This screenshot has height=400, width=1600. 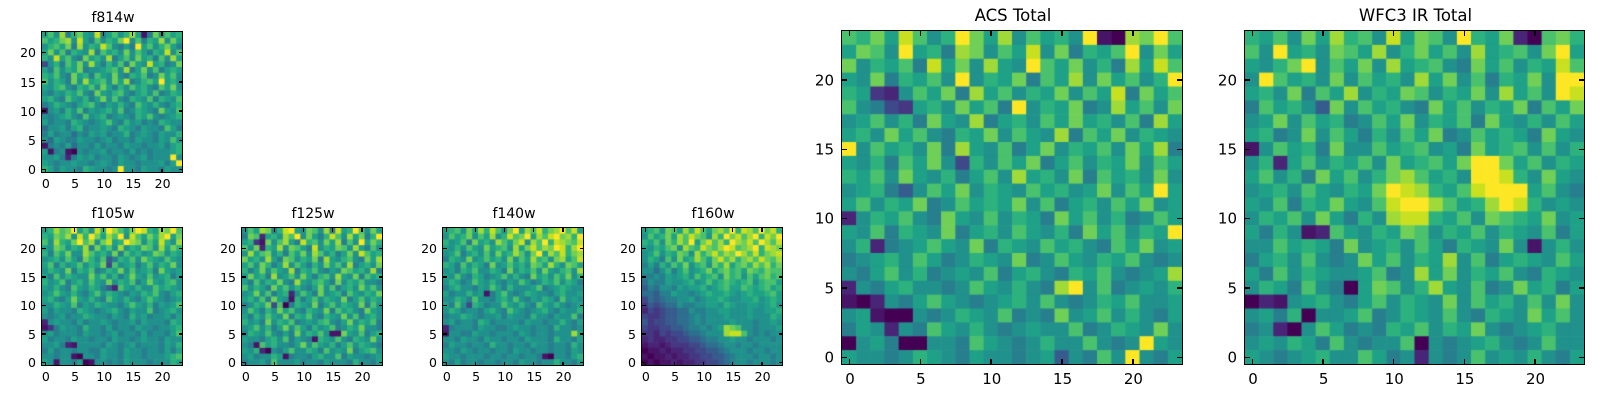 I want to click on heatmap-plot, so click(x=112, y=102).